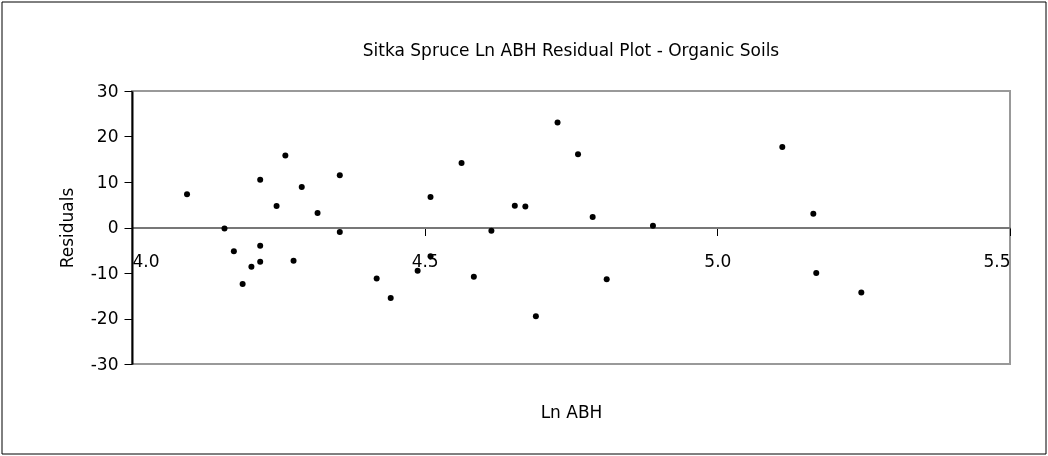  Describe the element at coordinates (718, 261) in the screenshot. I see `x-tick-label: 5.0` at that location.